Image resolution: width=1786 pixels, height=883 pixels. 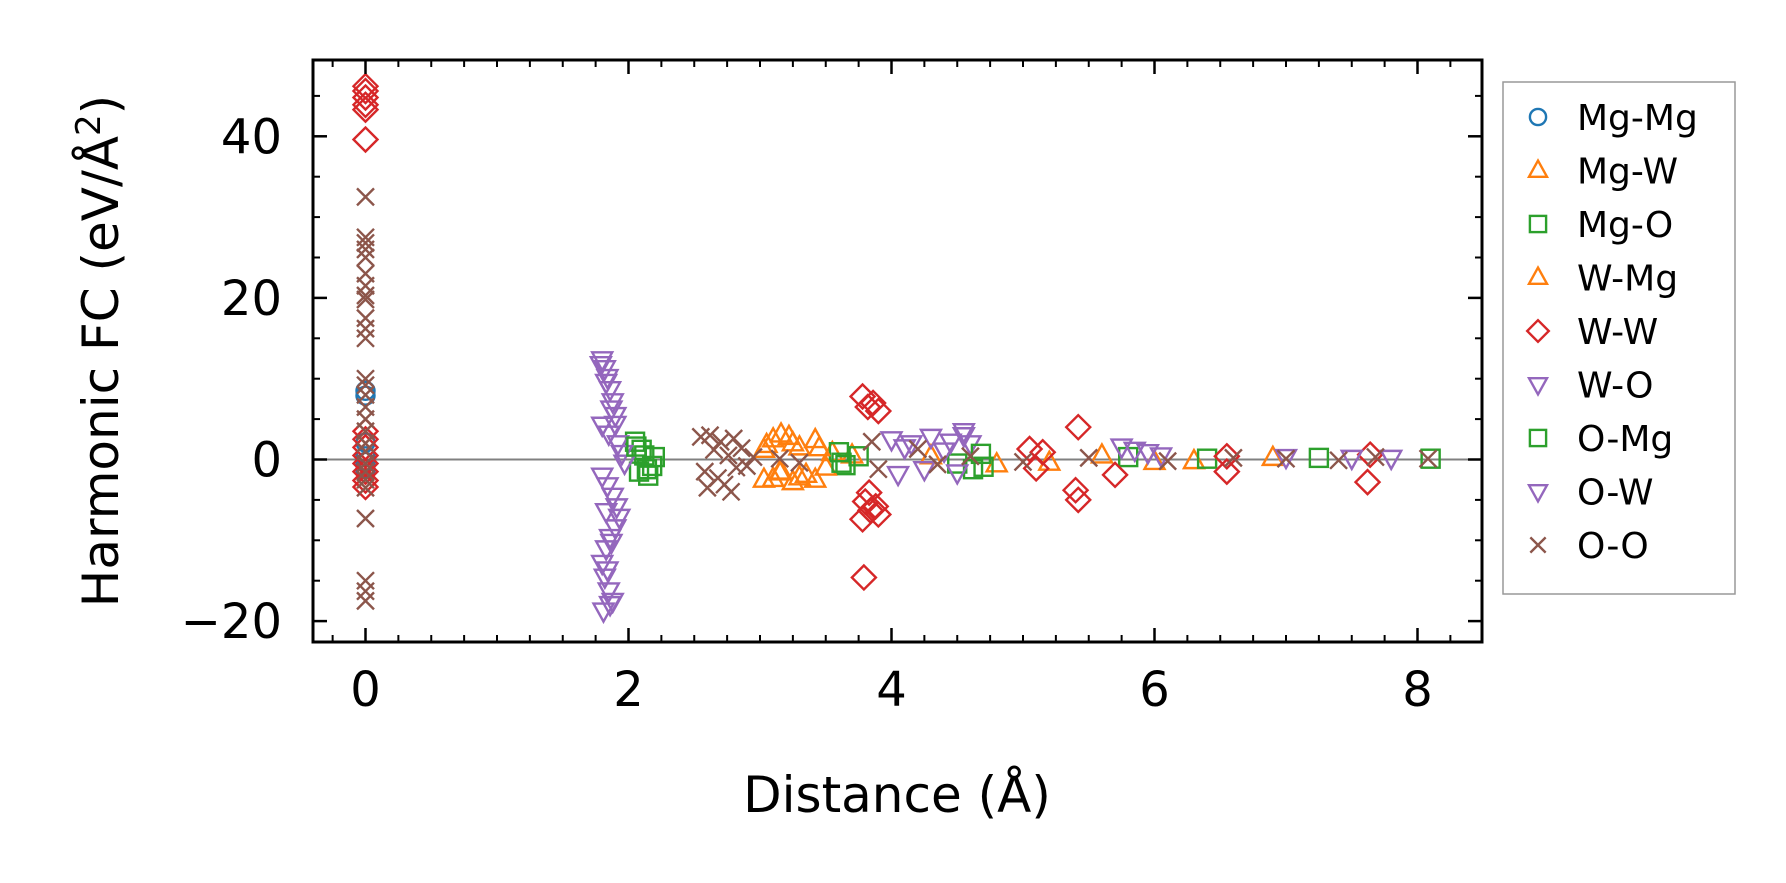 What do you see at coordinates (628, 690) in the screenshot?
I see `x-tick-label: 2` at bounding box center [628, 690].